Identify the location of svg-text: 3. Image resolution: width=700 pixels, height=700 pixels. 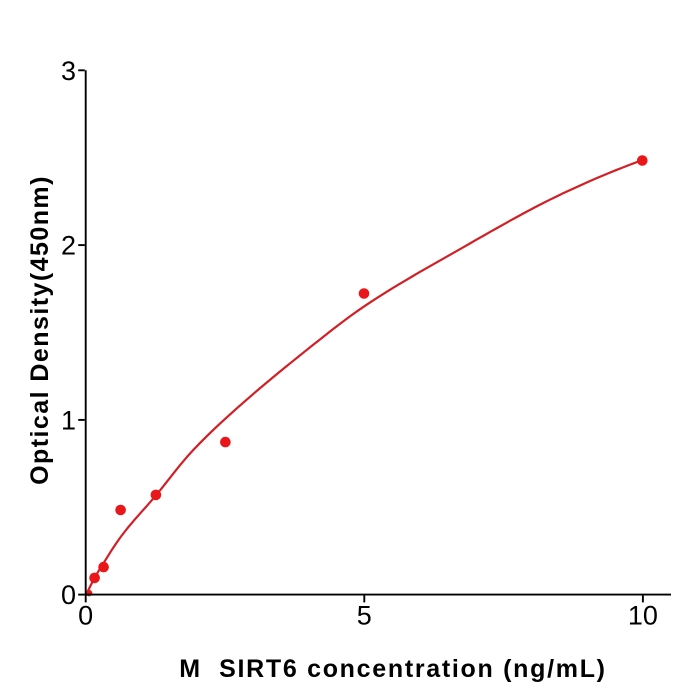
(68, 71).